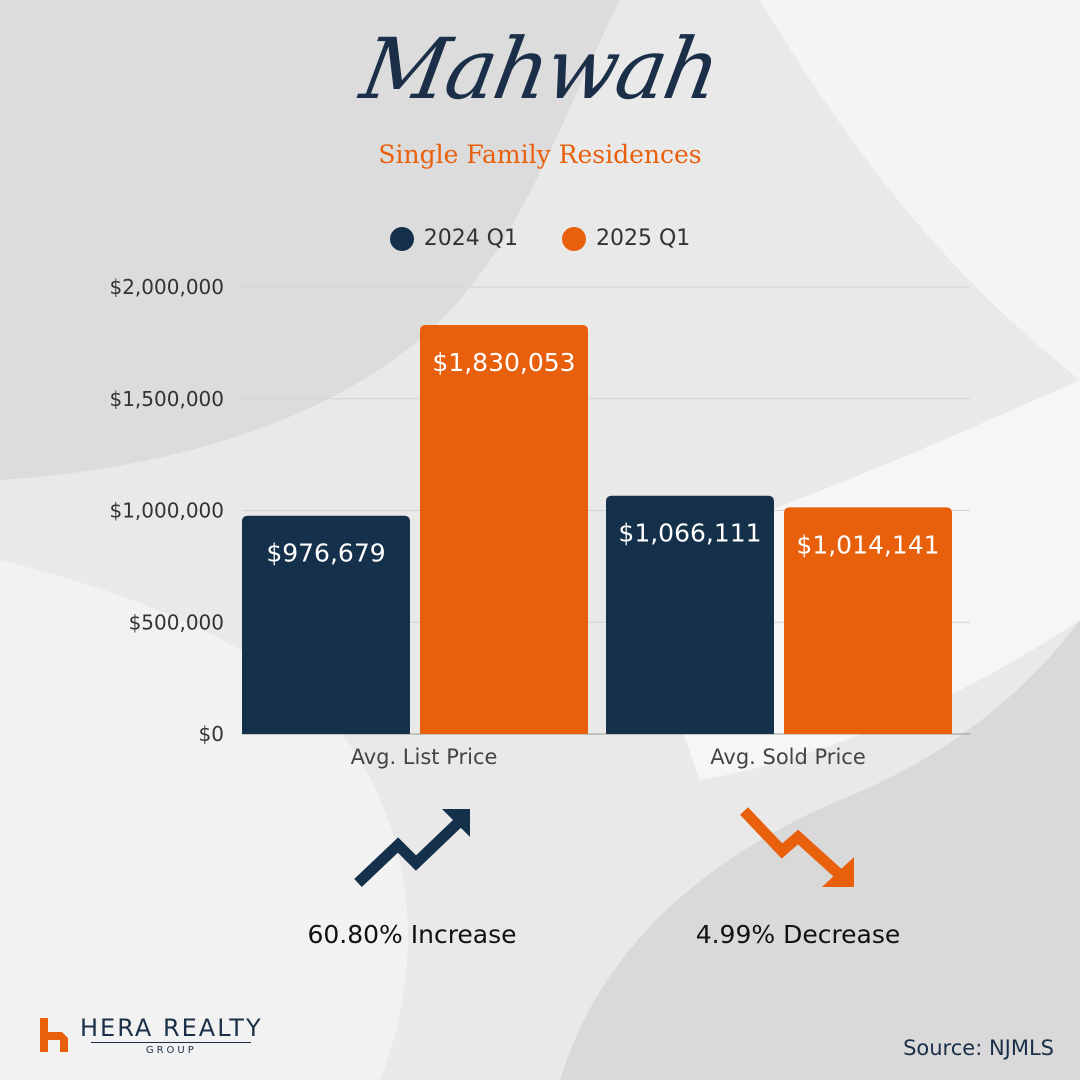 The height and width of the screenshot is (1080, 1080). What do you see at coordinates (171, 1049) in the screenshot?
I see `logo-sub: GROUP` at bounding box center [171, 1049].